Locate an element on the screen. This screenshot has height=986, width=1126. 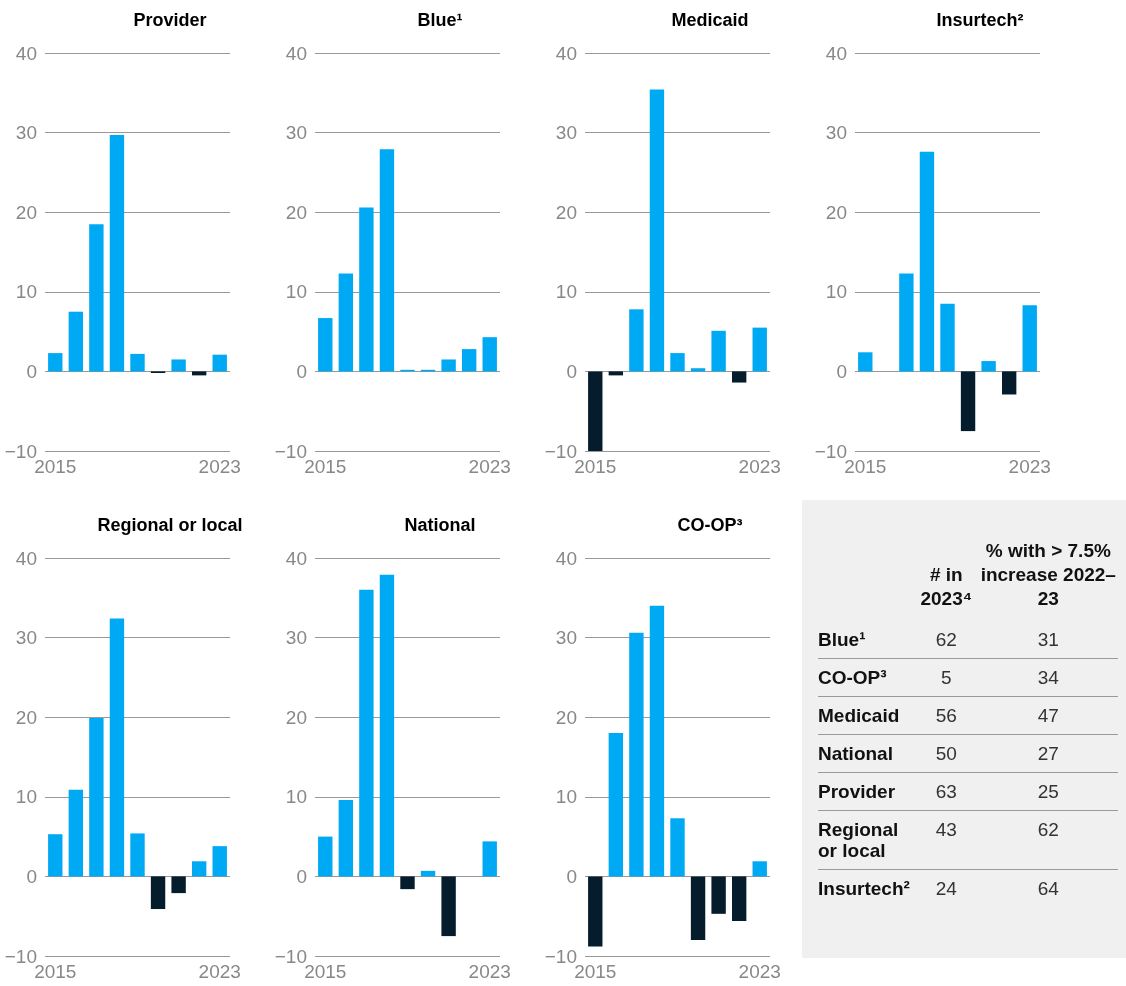
data-label: 50 is located at coordinates (946, 753).